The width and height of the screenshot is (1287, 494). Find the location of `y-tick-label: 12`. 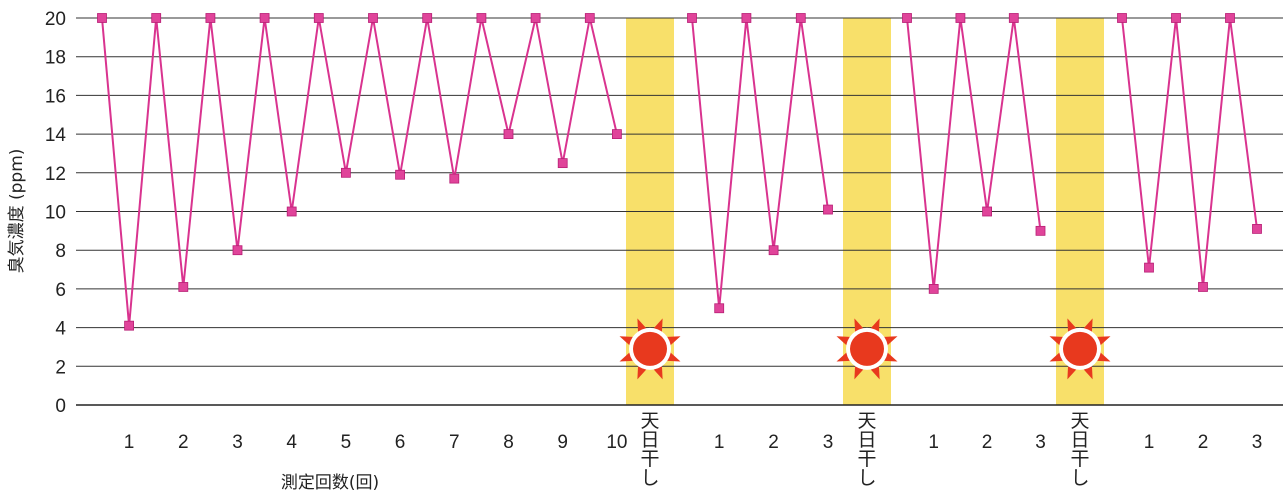

y-tick-label: 12 is located at coordinates (55, 174).